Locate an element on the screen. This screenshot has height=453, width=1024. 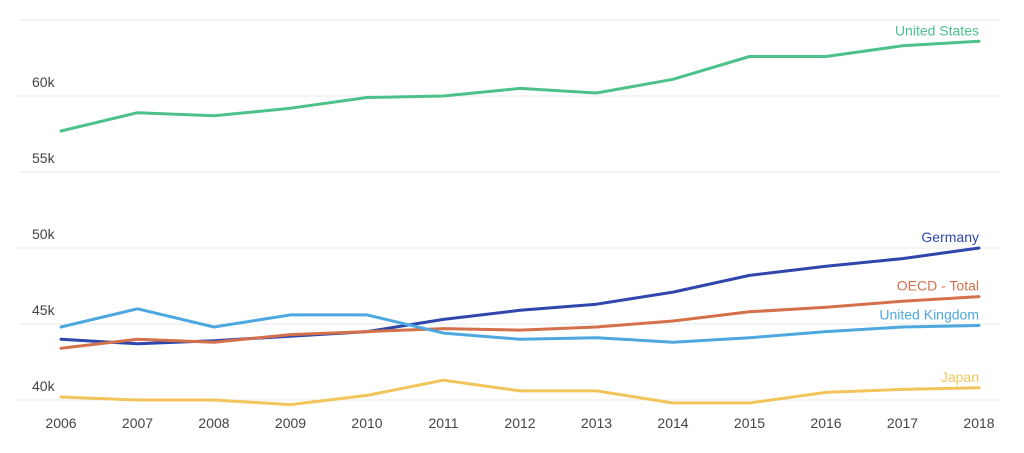
x-tick-label: 2007 is located at coordinates (137, 423).